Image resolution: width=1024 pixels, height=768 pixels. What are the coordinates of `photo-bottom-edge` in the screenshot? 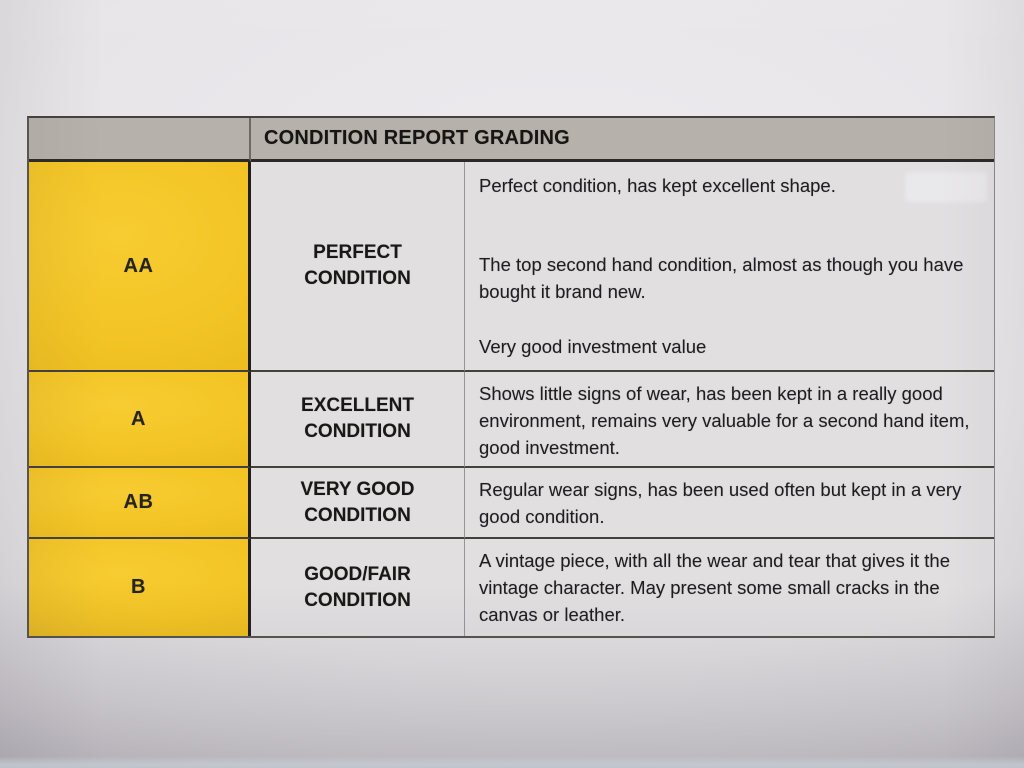 It's located at (512, 762).